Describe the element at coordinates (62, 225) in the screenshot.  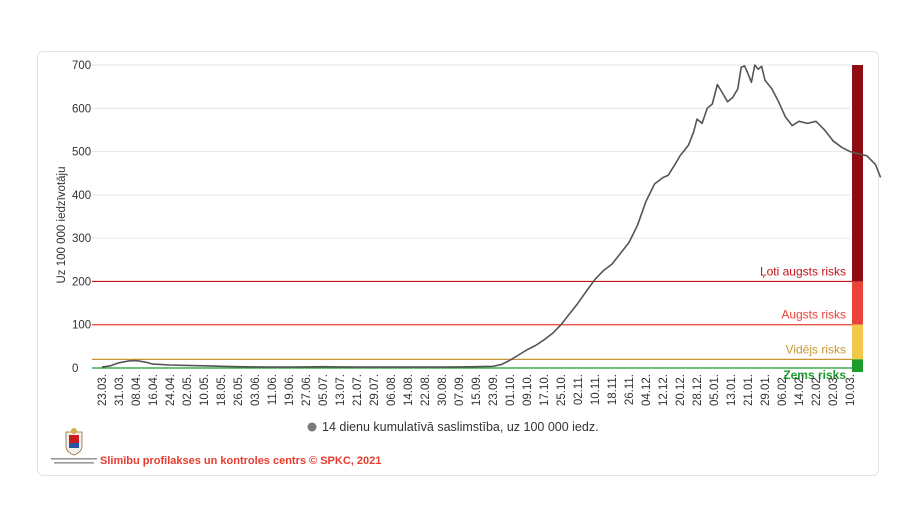
I see `y-axis-label: Uz 100 000 iedzīvotāju` at that location.